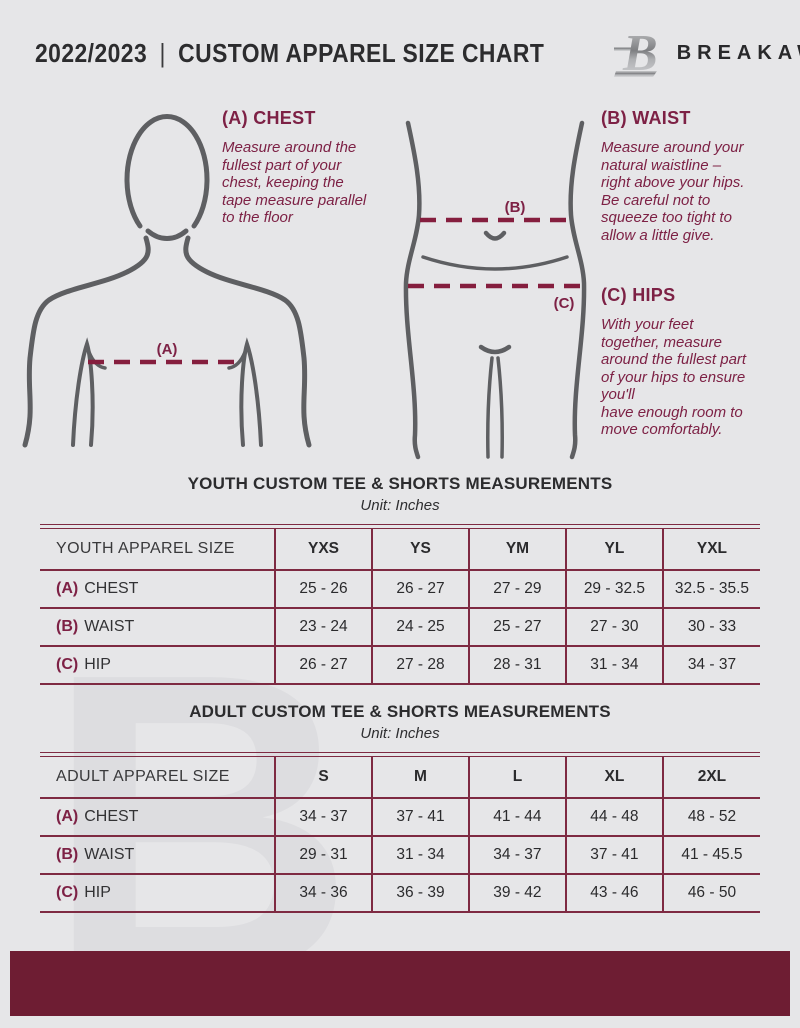 The image size is (800, 1028). I want to click on left-inner-leg, so click(489, 407).